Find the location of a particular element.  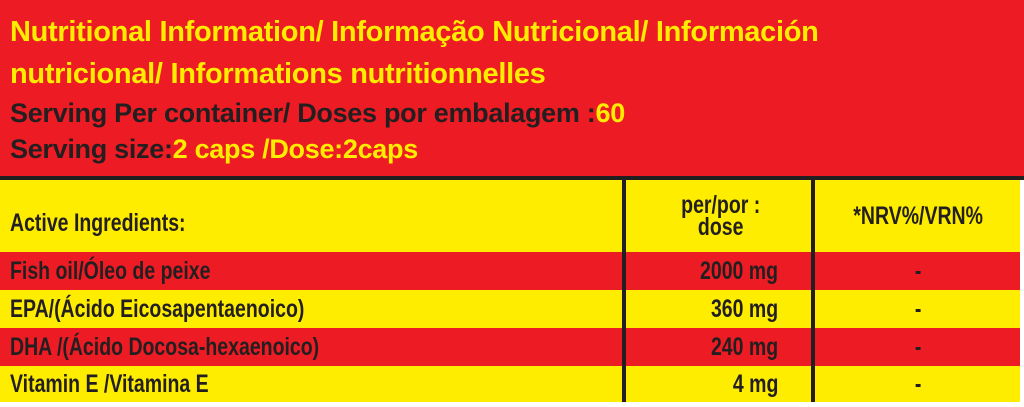

serving-size-value: 2 caps /Dose:2caps is located at coordinates (295, 149).